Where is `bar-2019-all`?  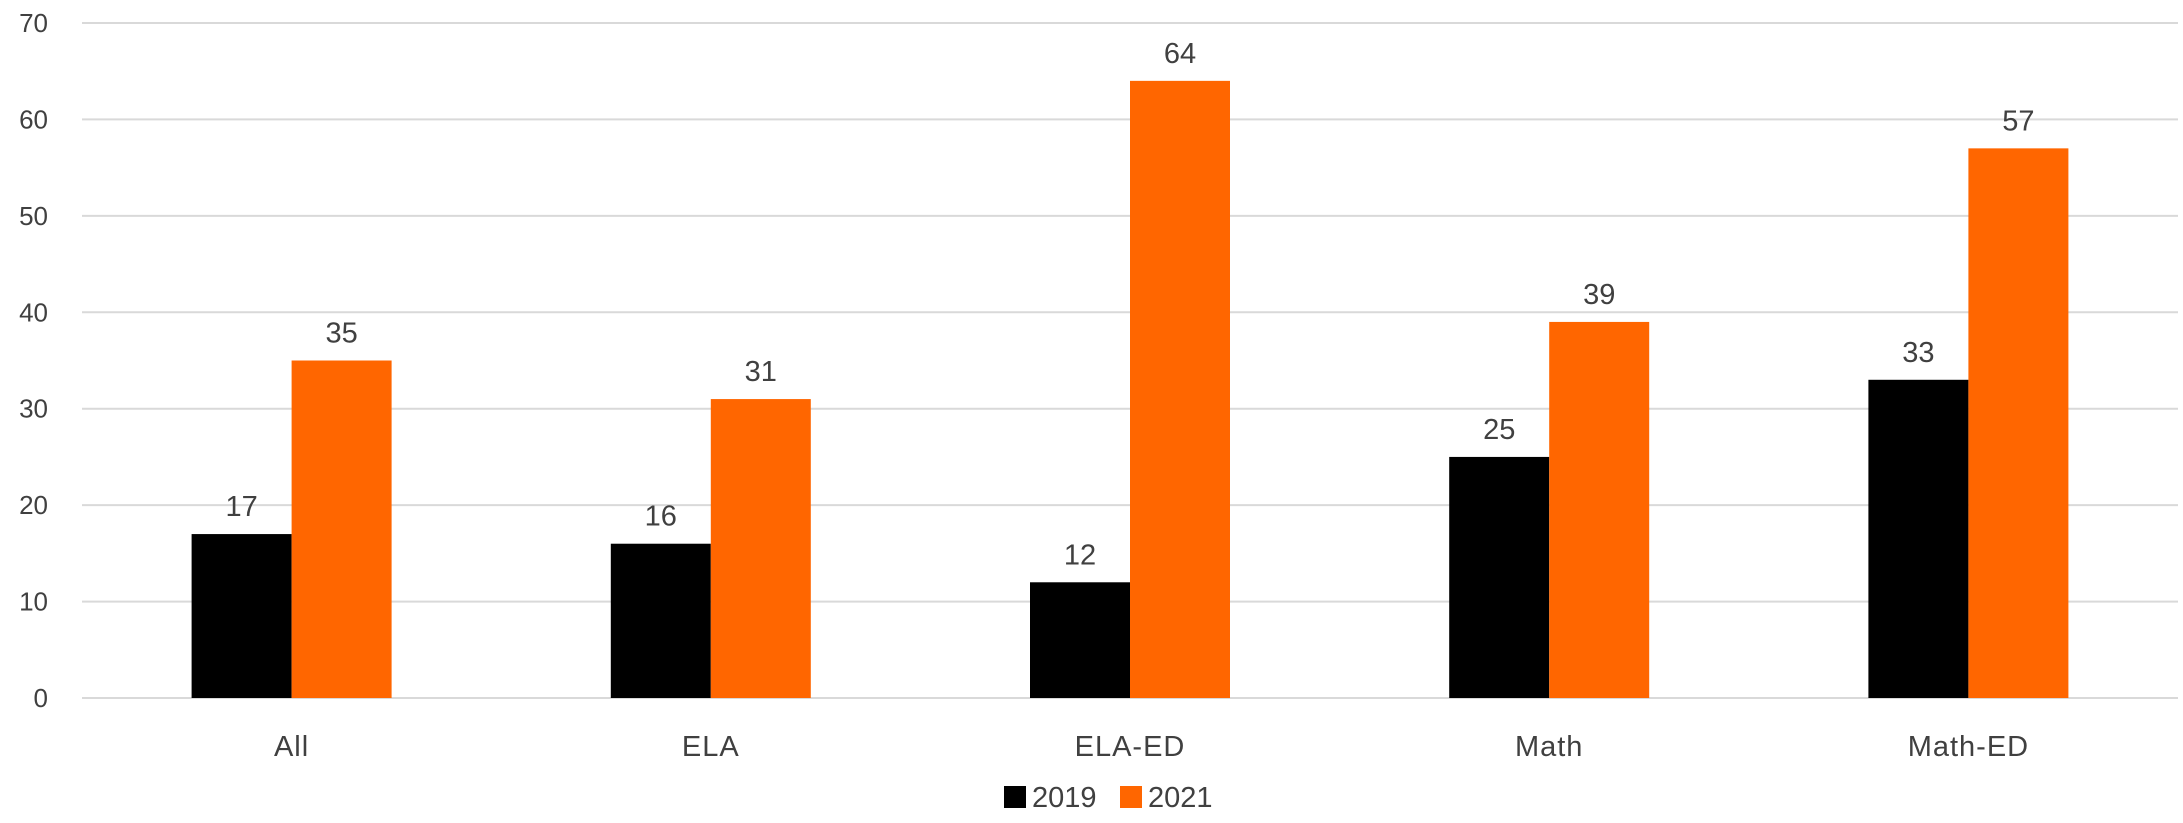 bar-2019-all is located at coordinates (241, 616).